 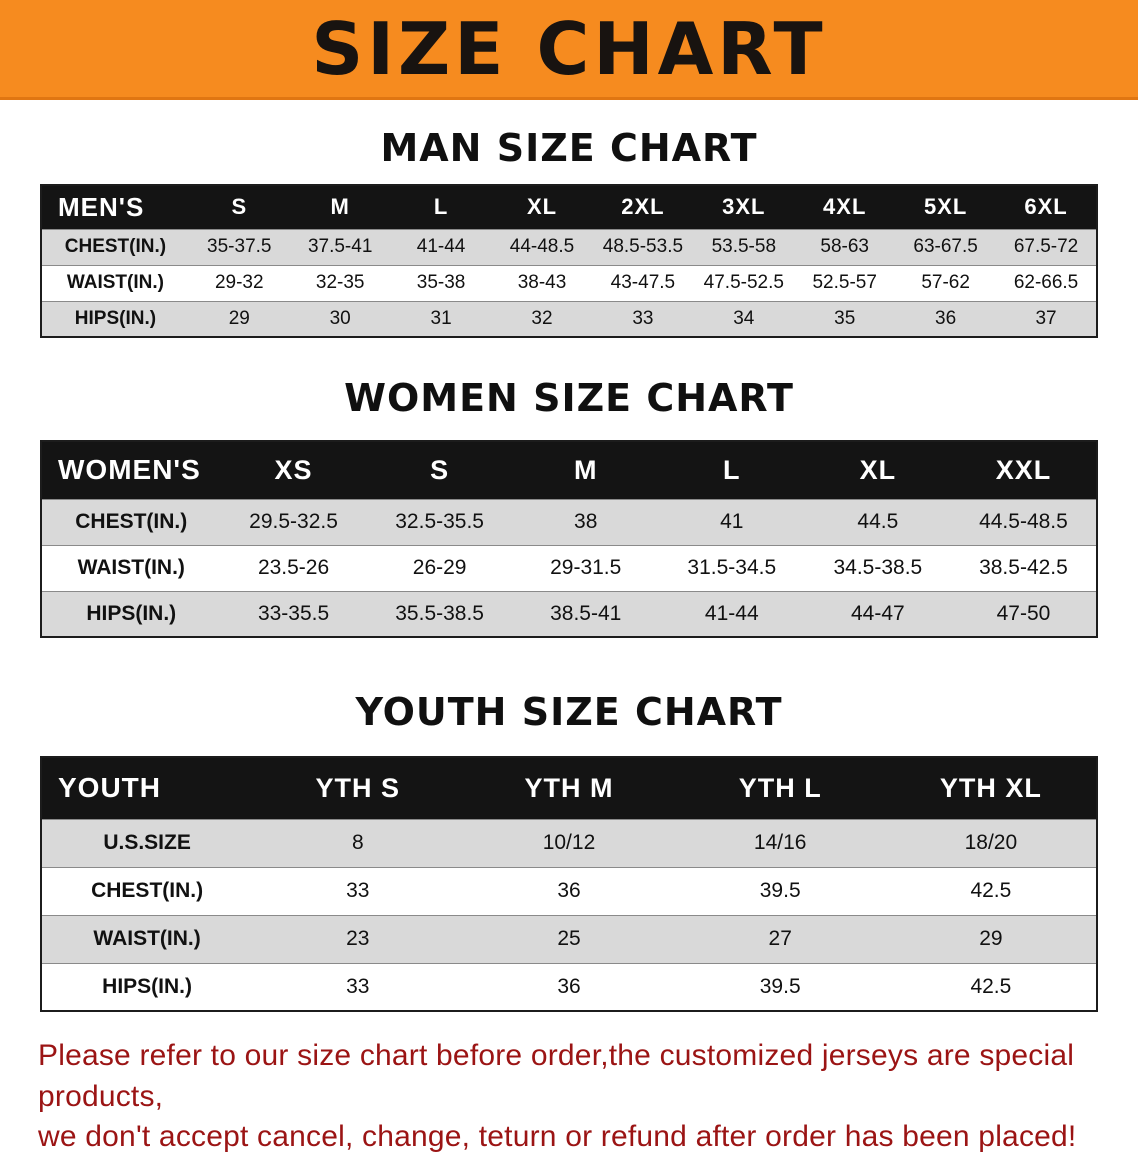 I want to click on size-value: 58-63, so click(x=845, y=246).